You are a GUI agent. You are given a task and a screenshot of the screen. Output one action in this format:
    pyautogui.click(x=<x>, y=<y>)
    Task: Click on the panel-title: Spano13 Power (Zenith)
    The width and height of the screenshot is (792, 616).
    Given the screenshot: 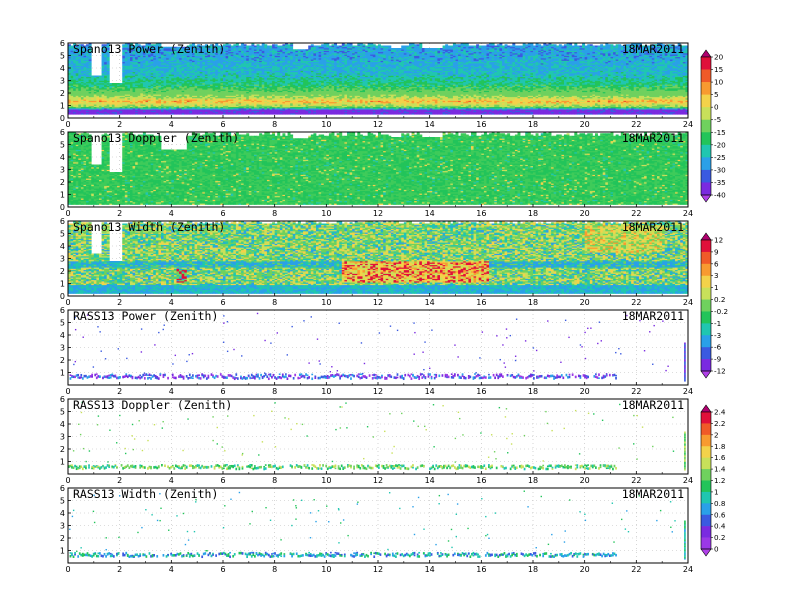 What is the action you would take?
    pyautogui.click(x=149, y=49)
    